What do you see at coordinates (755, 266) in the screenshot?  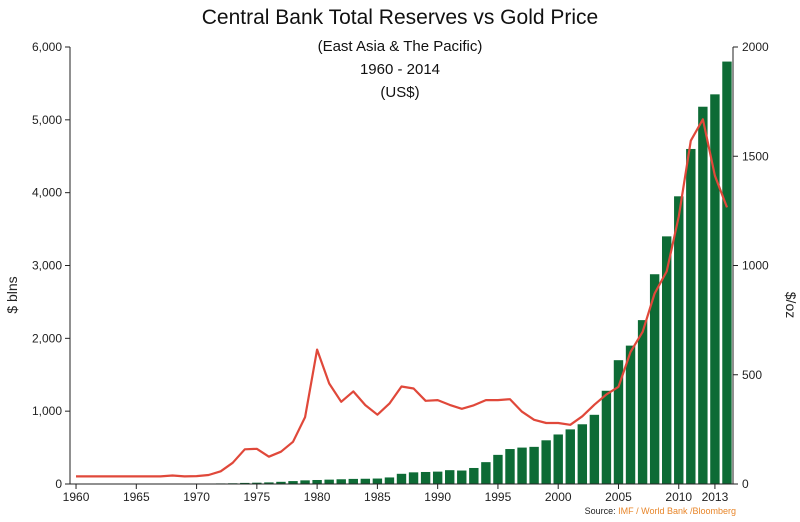 I see `y-right-tick-label: 1000` at bounding box center [755, 266].